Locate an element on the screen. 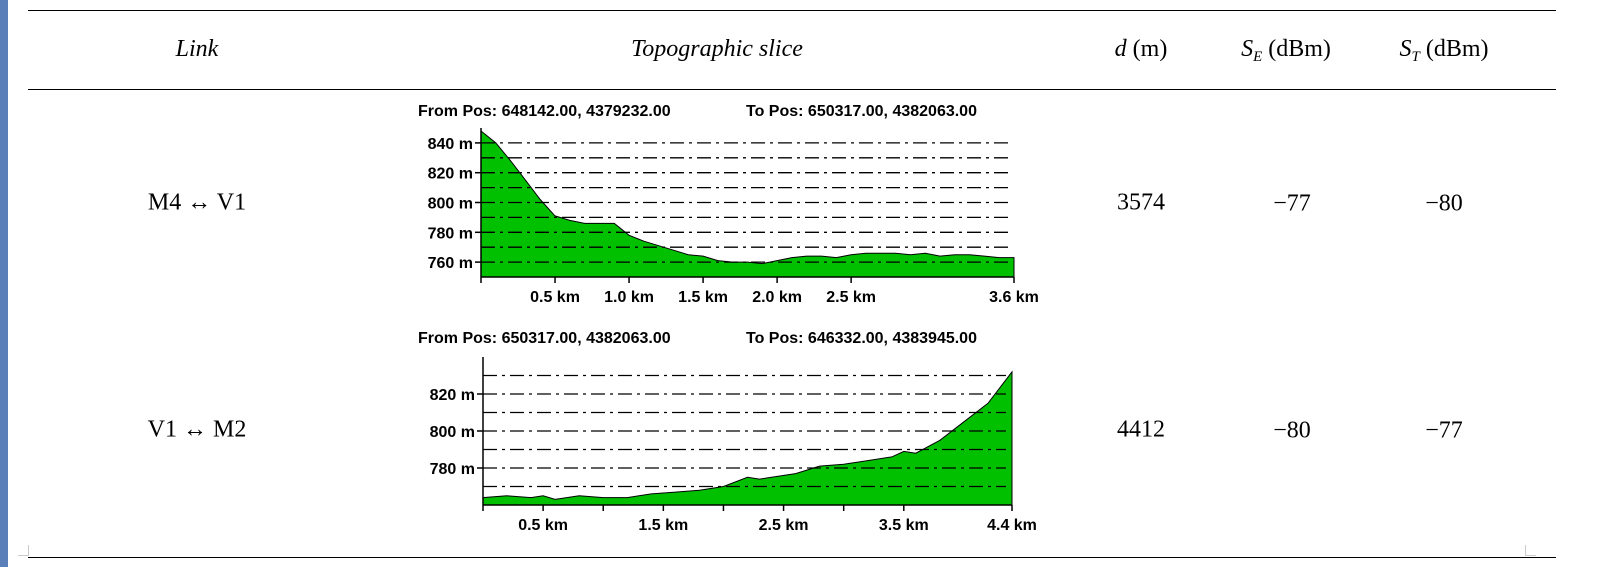 This screenshot has width=1605, height=567. table-header-rule is located at coordinates (792, 89).